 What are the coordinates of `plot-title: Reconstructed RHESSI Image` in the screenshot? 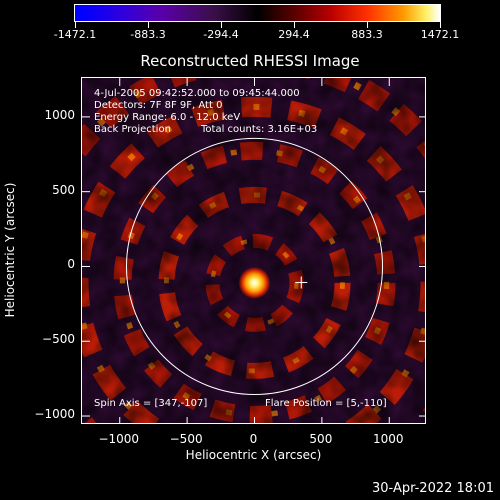 It's located at (250, 61).